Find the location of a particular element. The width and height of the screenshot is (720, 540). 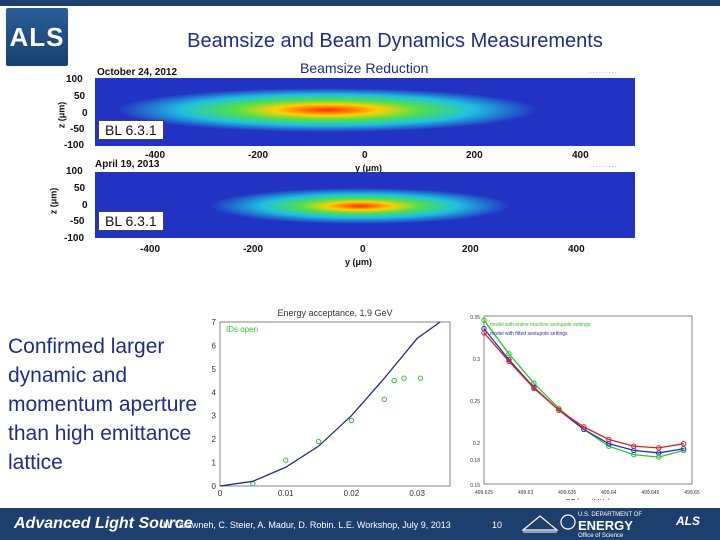

bottom-ytick-2: 0 is located at coordinates (85, 205).